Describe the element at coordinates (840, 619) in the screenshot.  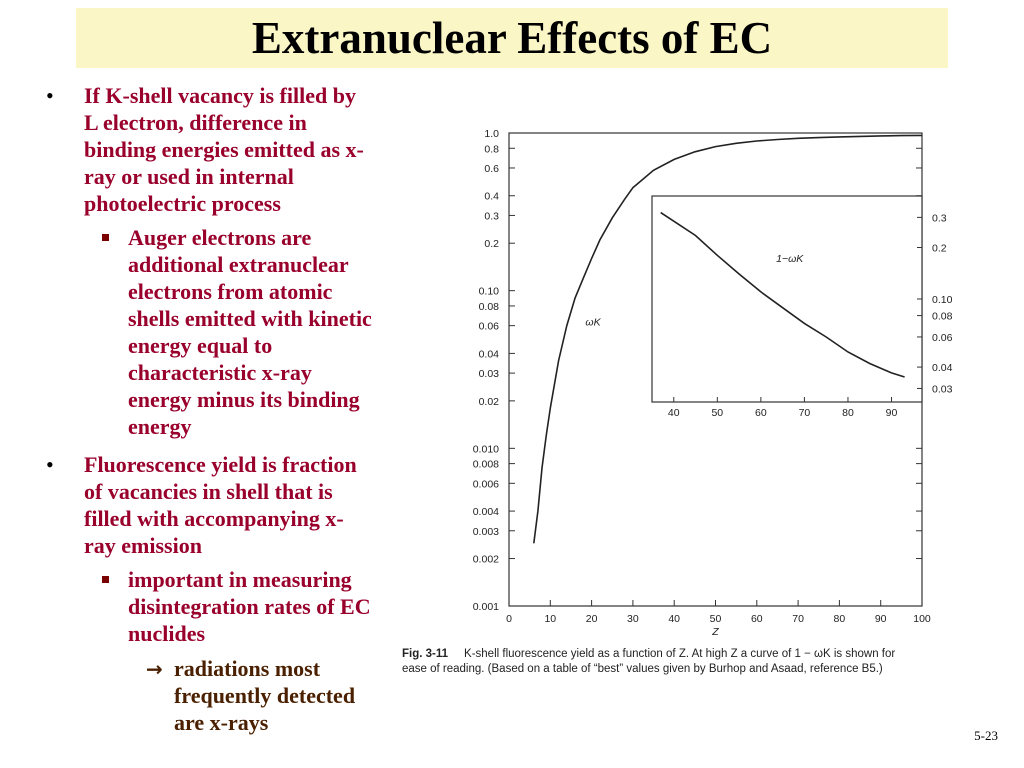
I see `x-tick-label: 80` at that location.